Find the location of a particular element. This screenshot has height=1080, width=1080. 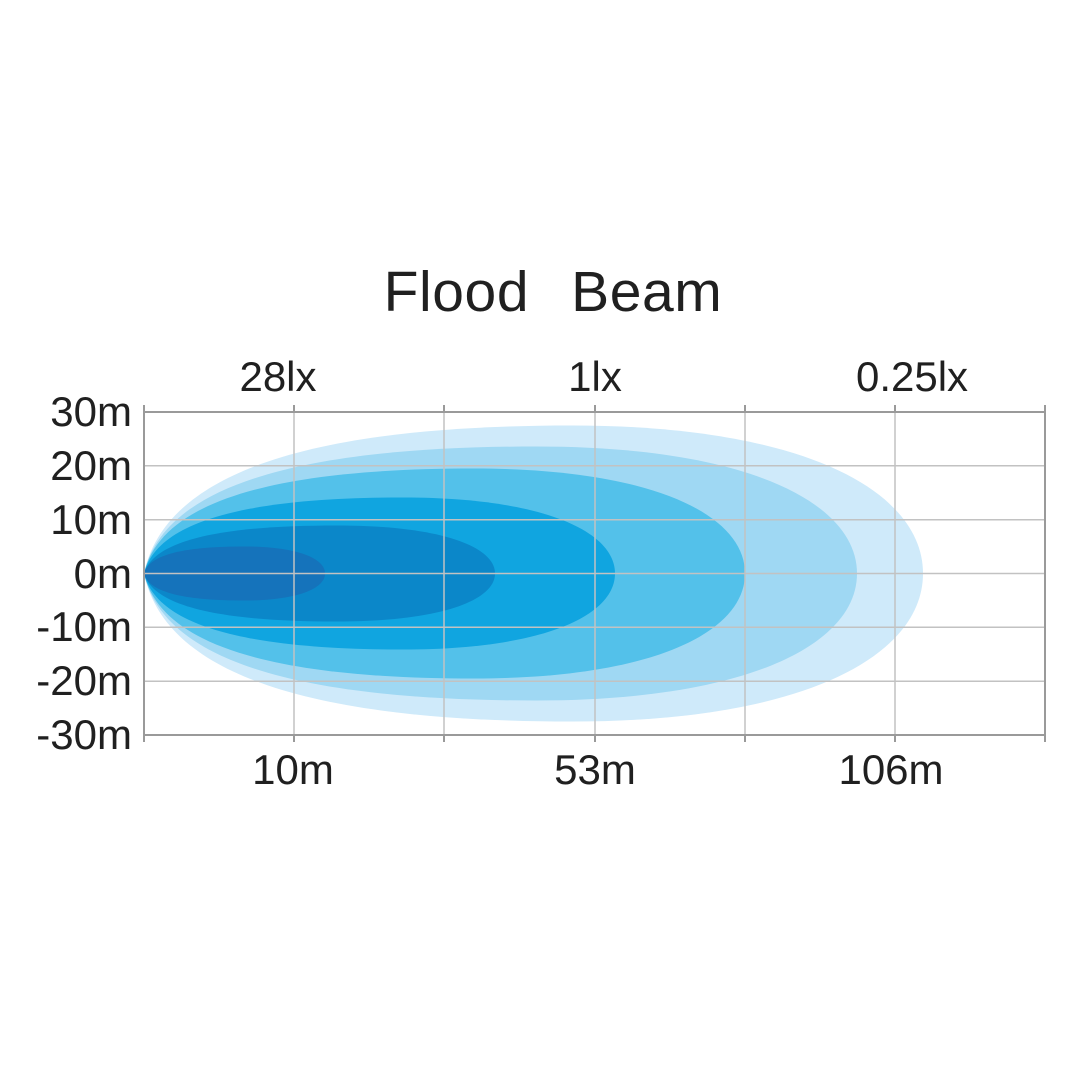

lux-label-1lx: 1lx is located at coordinates (595, 376).